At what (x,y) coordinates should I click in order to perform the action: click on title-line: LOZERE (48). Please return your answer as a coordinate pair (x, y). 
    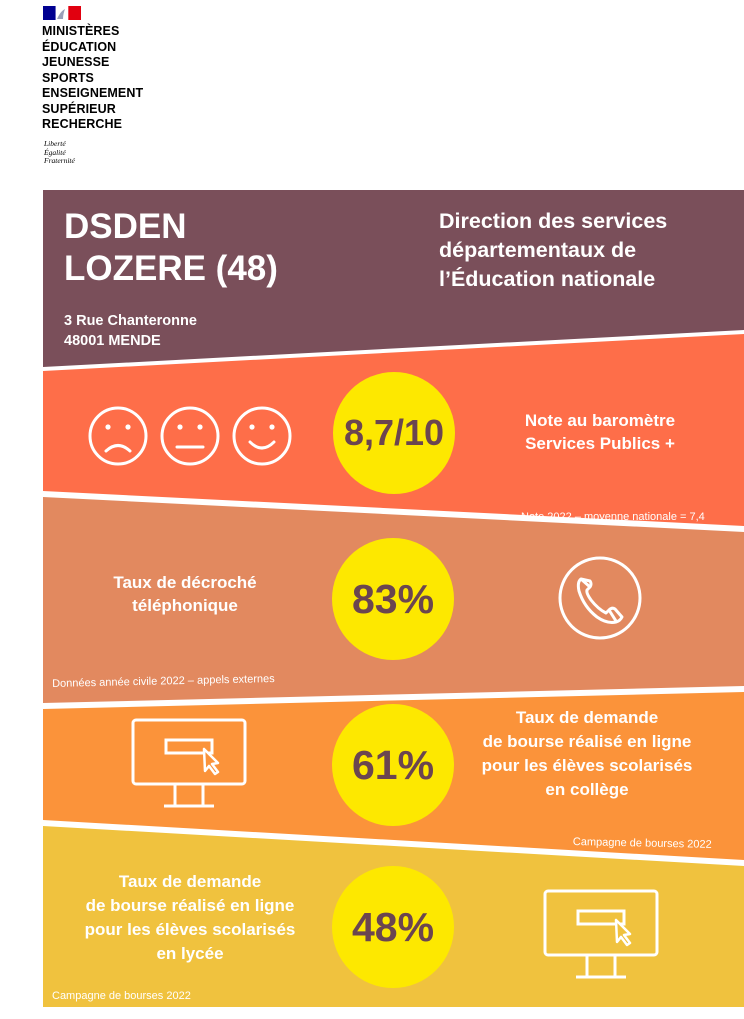
    Looking at the image, I should click on (171, 268).